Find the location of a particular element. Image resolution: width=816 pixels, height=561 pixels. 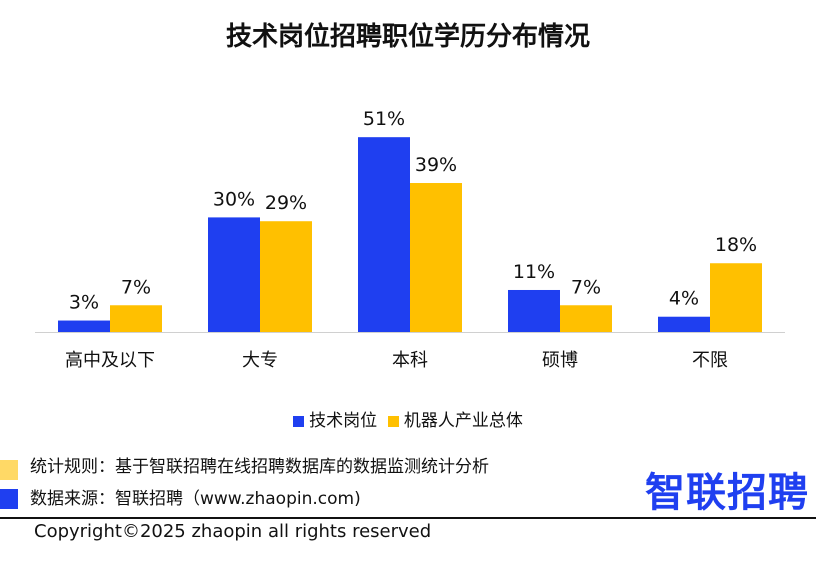

x-tick-label: 本科 is located at coordinates (410, 360).